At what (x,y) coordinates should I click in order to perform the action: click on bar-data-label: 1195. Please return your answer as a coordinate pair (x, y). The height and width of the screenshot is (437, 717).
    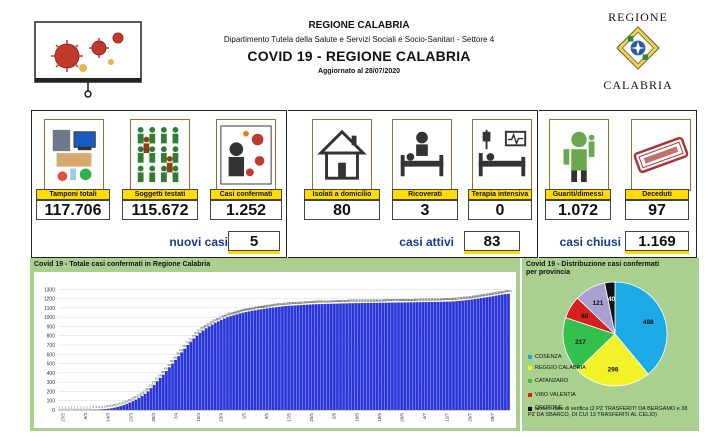
    Looking at the image, I should click on (475, 297).